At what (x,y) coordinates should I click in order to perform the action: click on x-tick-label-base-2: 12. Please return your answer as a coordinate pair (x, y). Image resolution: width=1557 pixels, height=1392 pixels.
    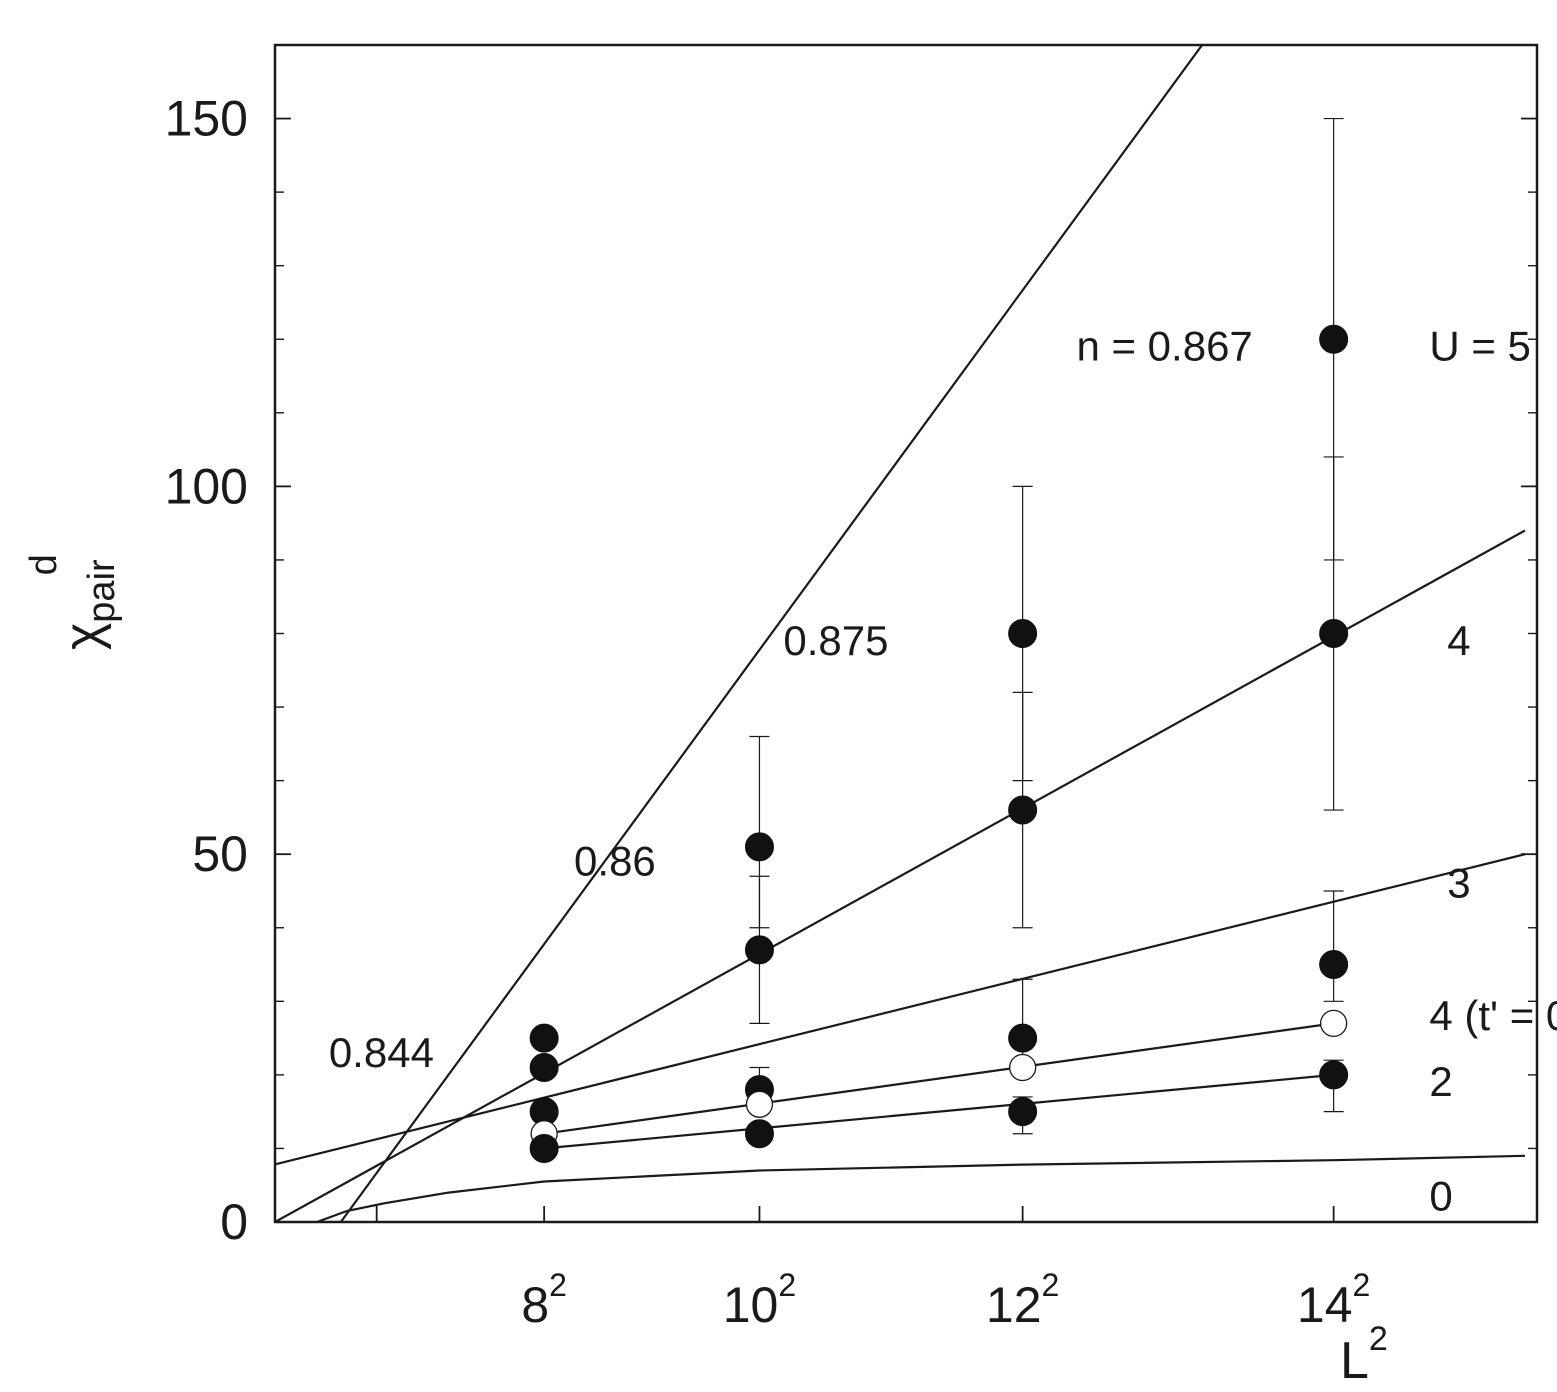
    Looking at the image, I should click on (1014, 1305).